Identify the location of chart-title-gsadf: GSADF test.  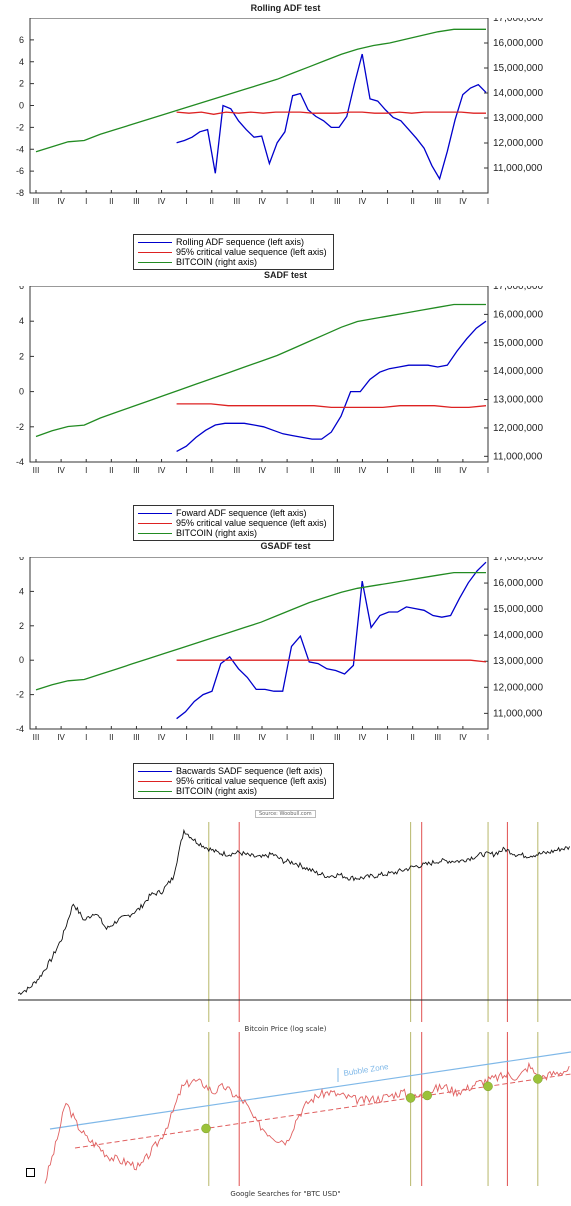
(285, 546).